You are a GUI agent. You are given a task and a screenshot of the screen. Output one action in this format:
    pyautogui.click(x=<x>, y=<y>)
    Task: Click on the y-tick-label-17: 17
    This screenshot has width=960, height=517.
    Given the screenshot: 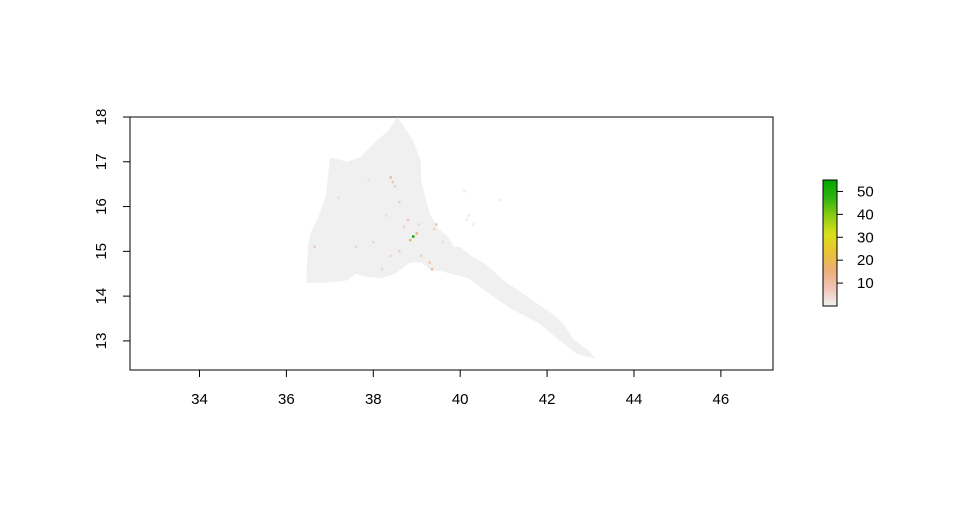 What is the action you would take?
    pyautogui.click(x=101, y=161)
    